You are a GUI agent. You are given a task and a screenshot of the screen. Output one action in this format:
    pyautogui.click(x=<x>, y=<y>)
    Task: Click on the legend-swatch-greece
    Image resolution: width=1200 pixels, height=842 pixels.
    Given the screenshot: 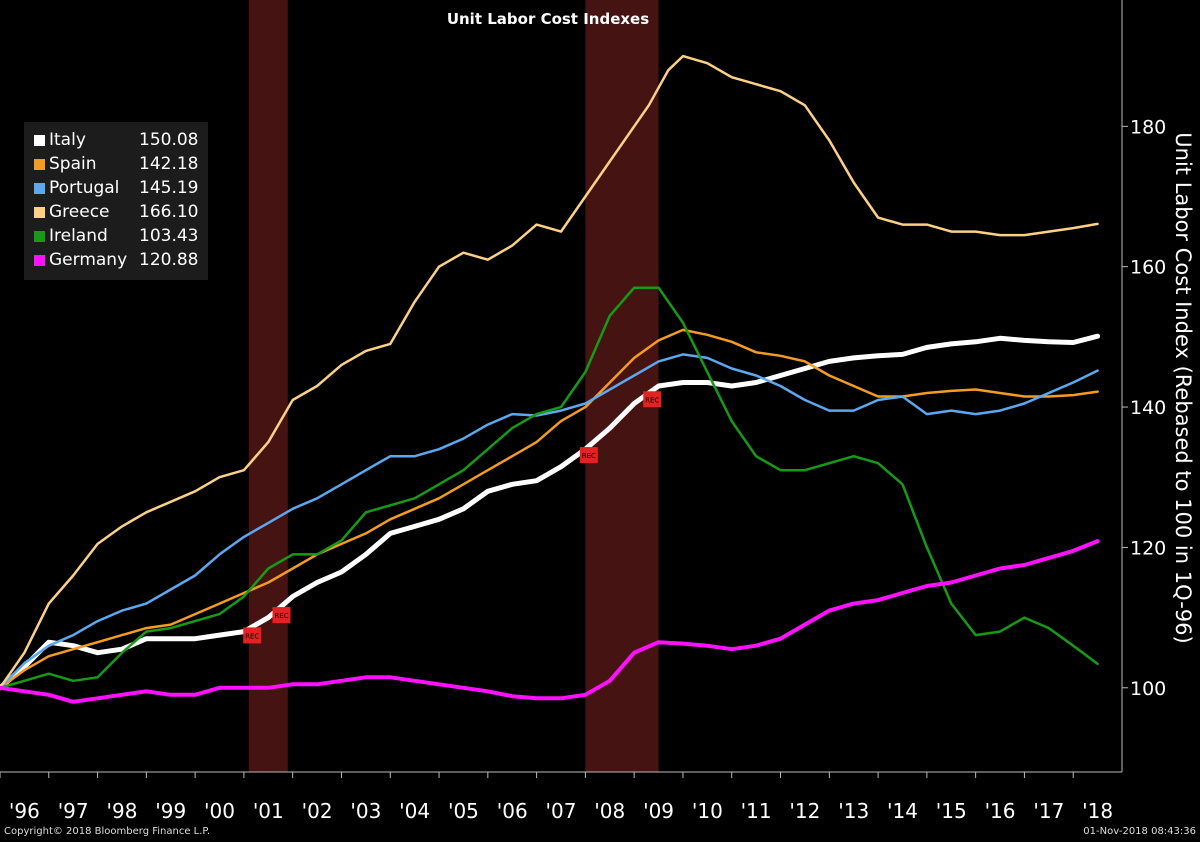 What is the action you would take?
    pyautogui.click(x=39, y=212)
    